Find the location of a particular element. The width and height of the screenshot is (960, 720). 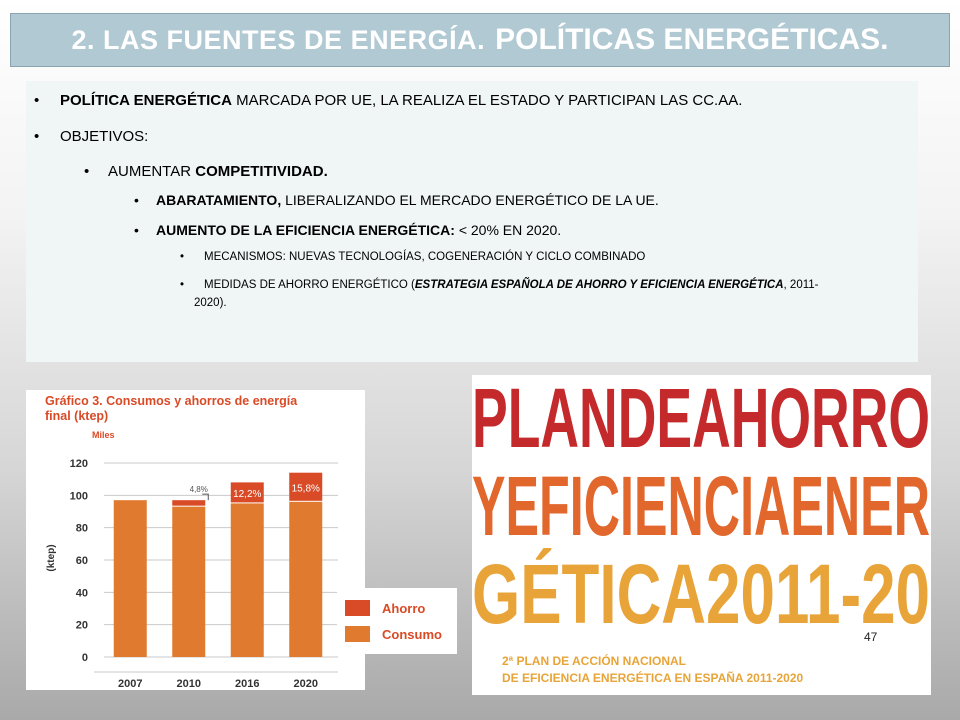

data-label: 15,8% is located at coordinates (306, 488).